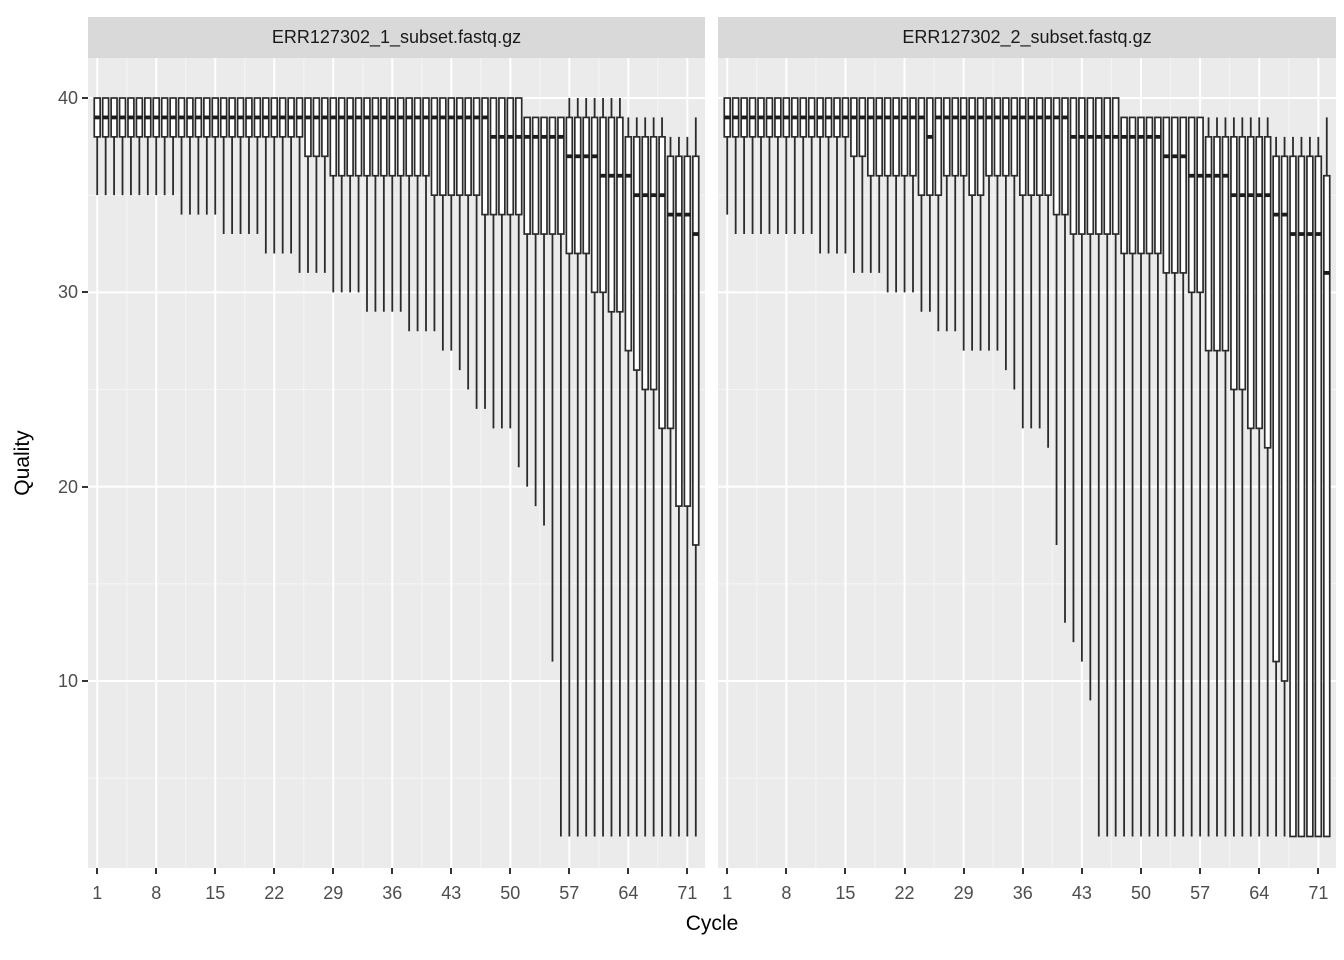  Describe the element at coordinates (1022, 893) in the screenshot. I see `x-tick-label: 36` at that location.